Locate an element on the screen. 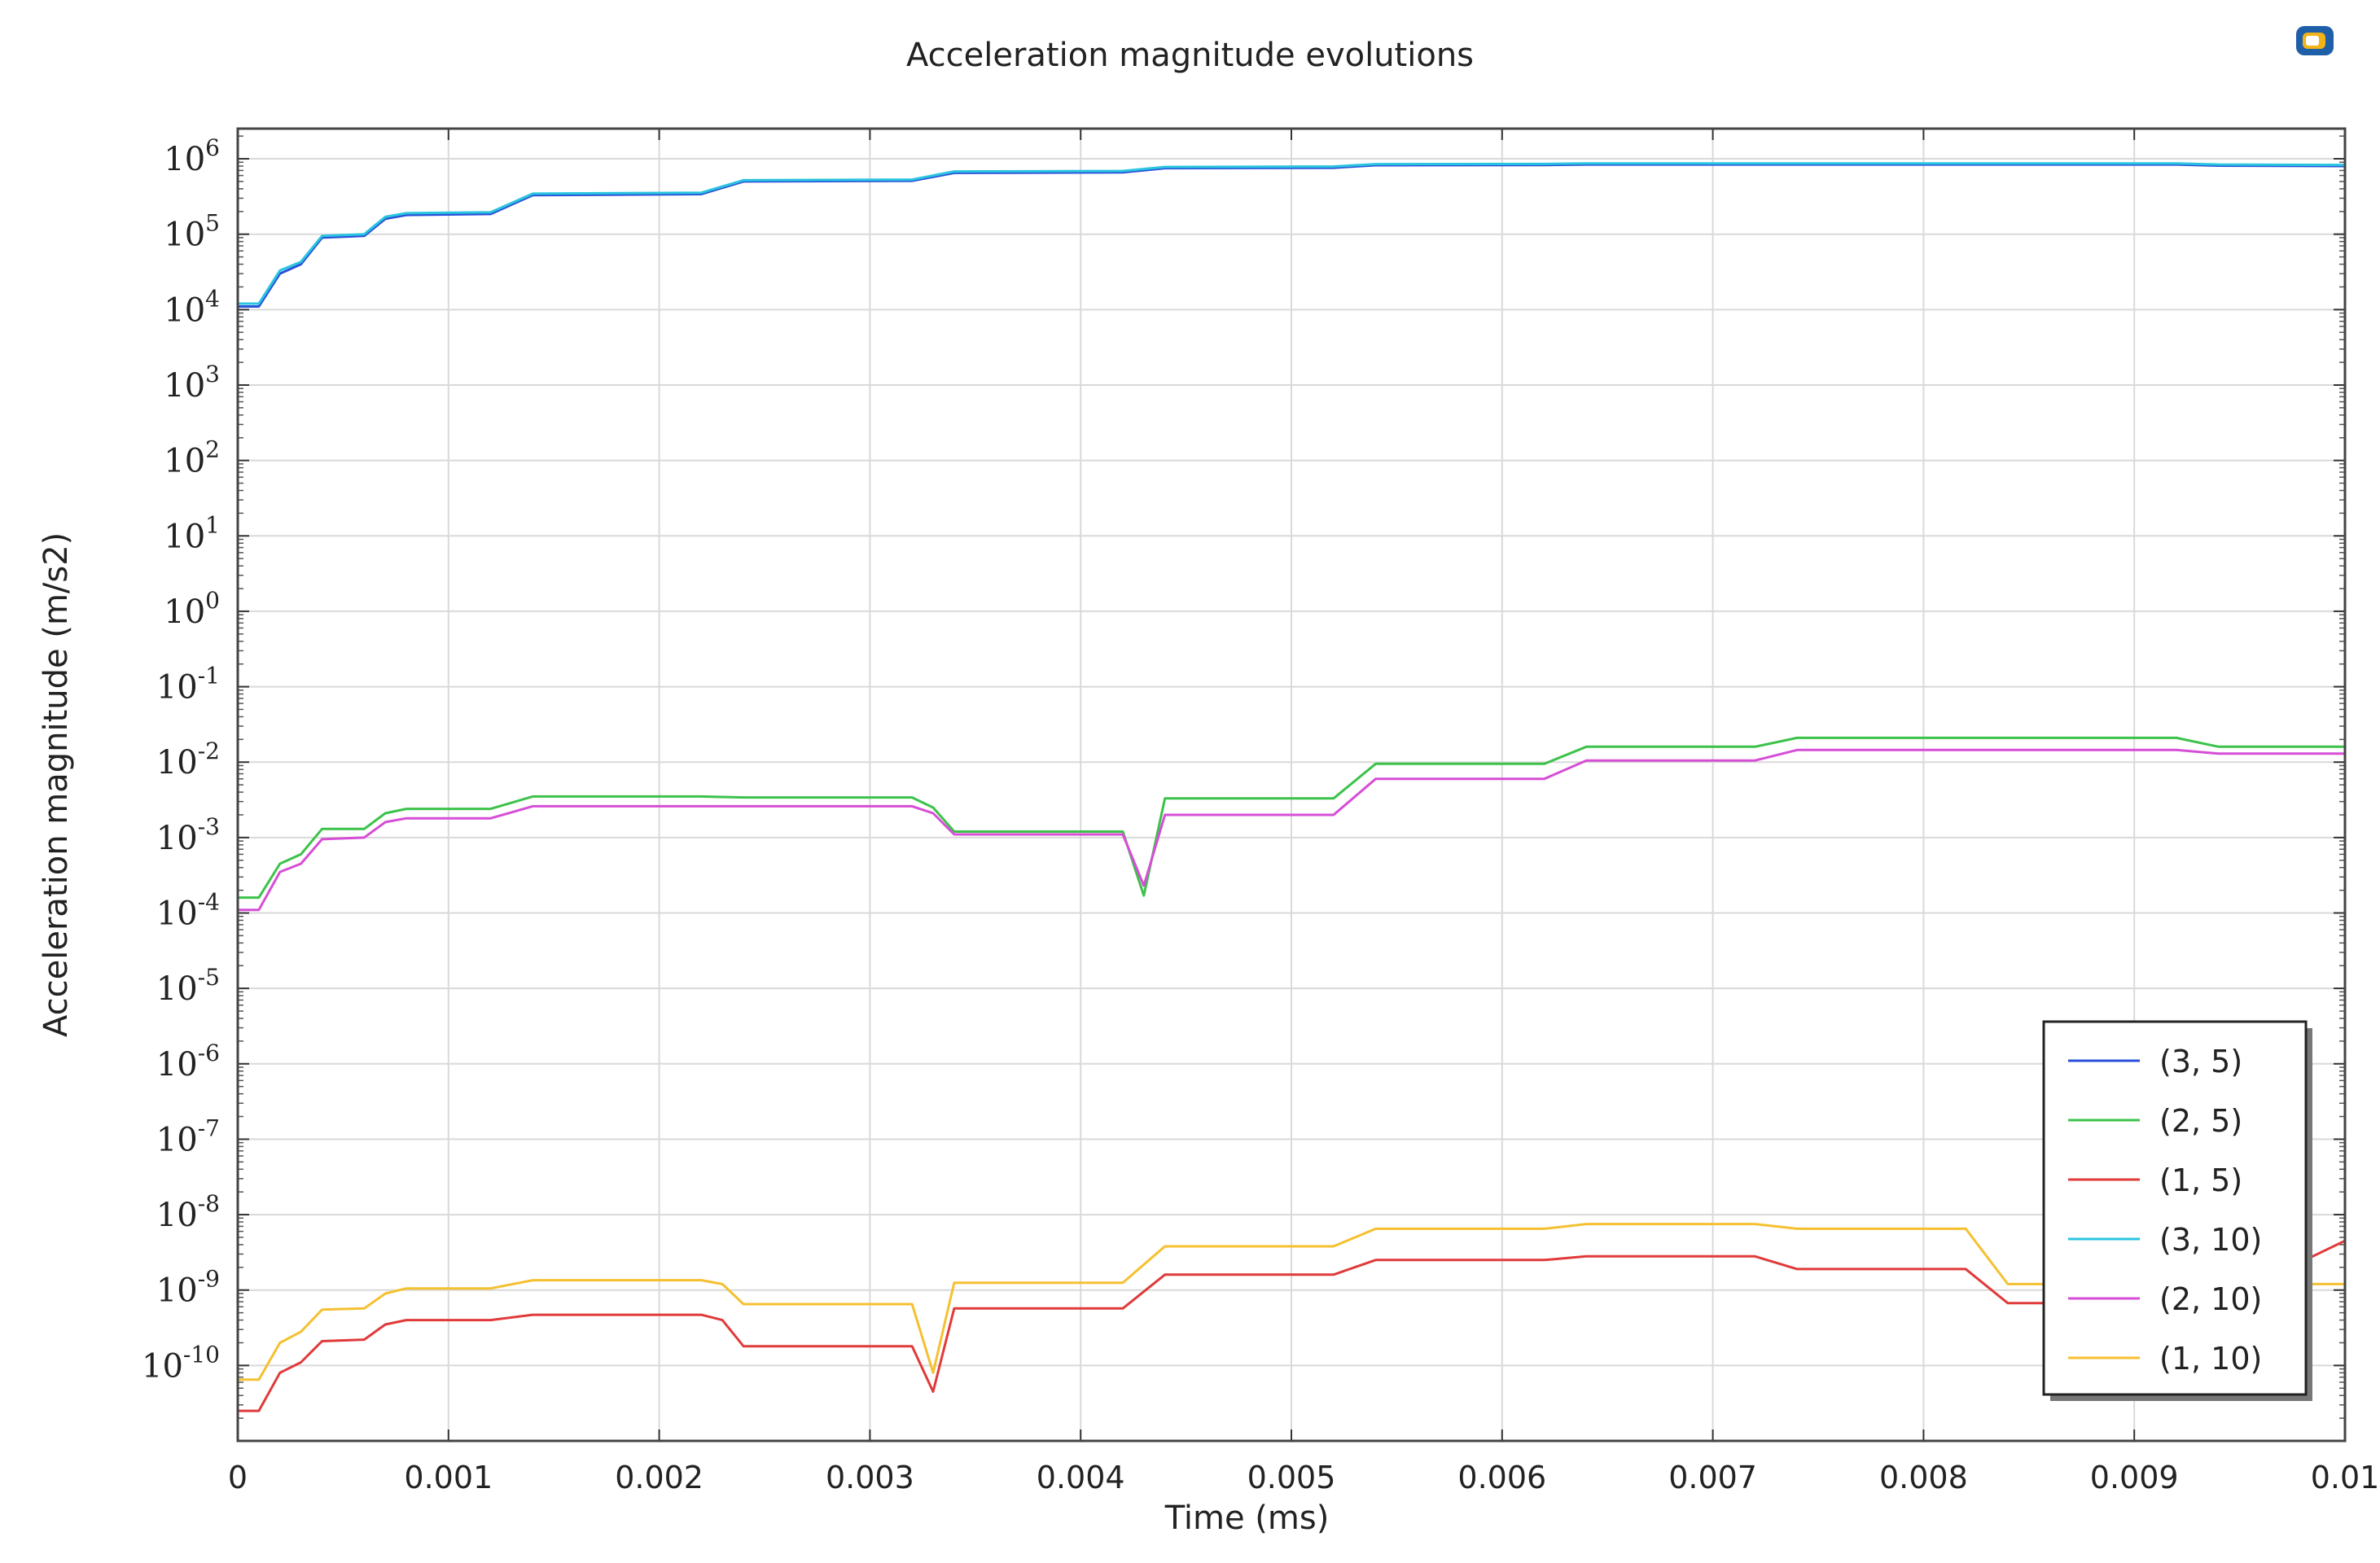  x-tick-label: 0.005 is located at coordinates (1292, 1477).